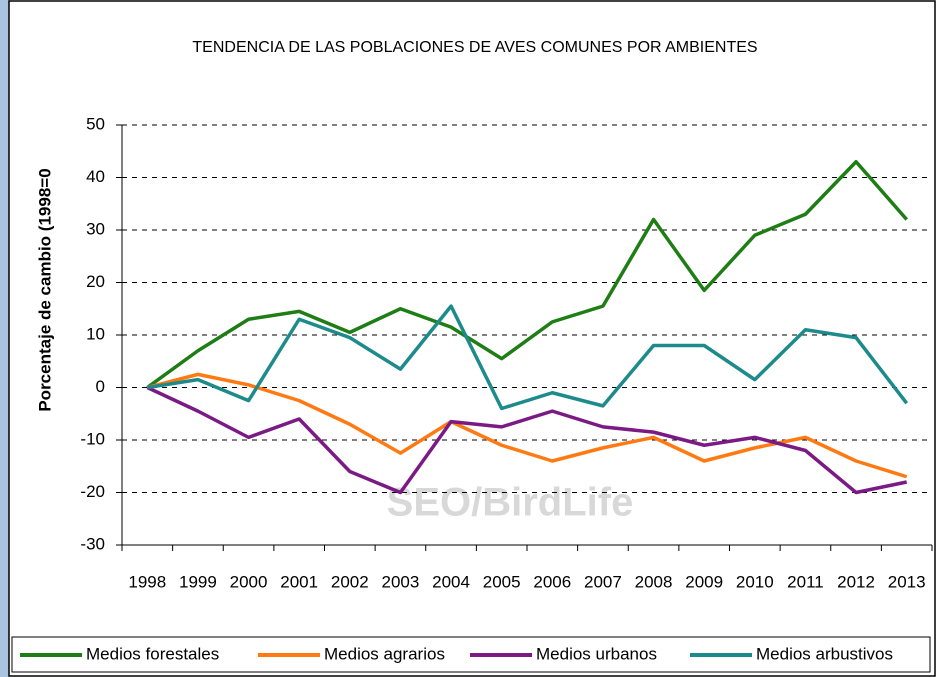 The image size is (936, 677). Describe the element at coordinates (44, 289) in the screenshot. I see `y-axis-title: Porcentaje de cambio (1998=0` at that location.